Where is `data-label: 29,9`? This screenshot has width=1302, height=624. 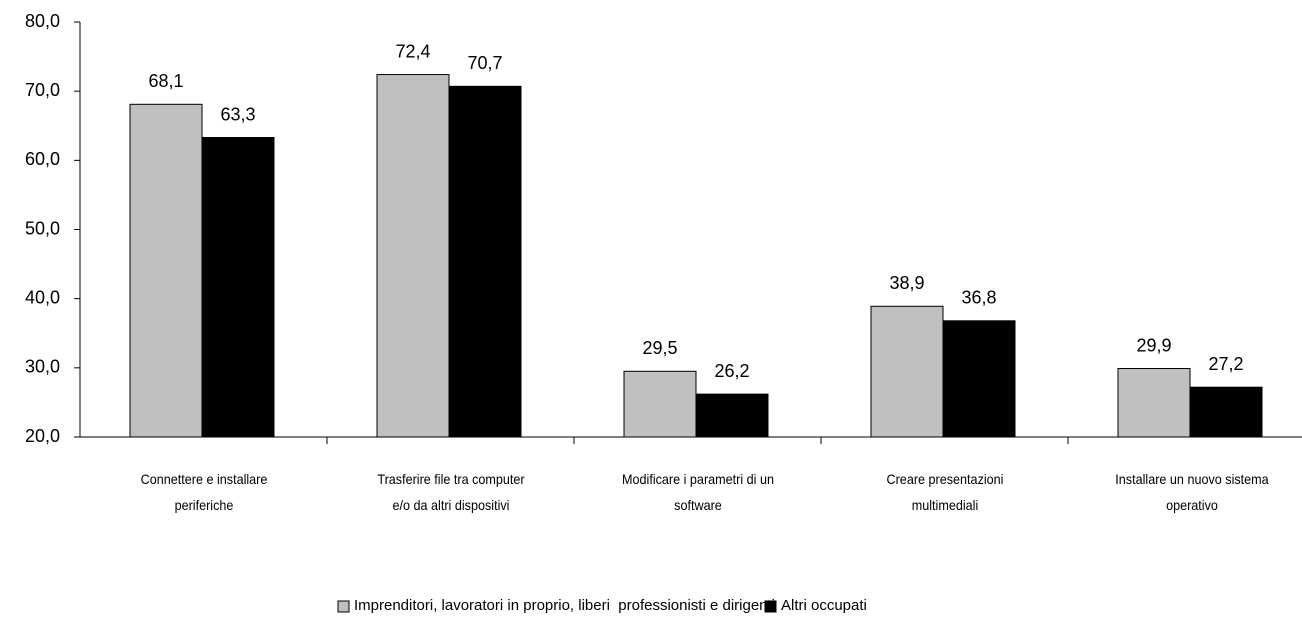
data-label: 29,9 is located at coordinates (1153, 345).